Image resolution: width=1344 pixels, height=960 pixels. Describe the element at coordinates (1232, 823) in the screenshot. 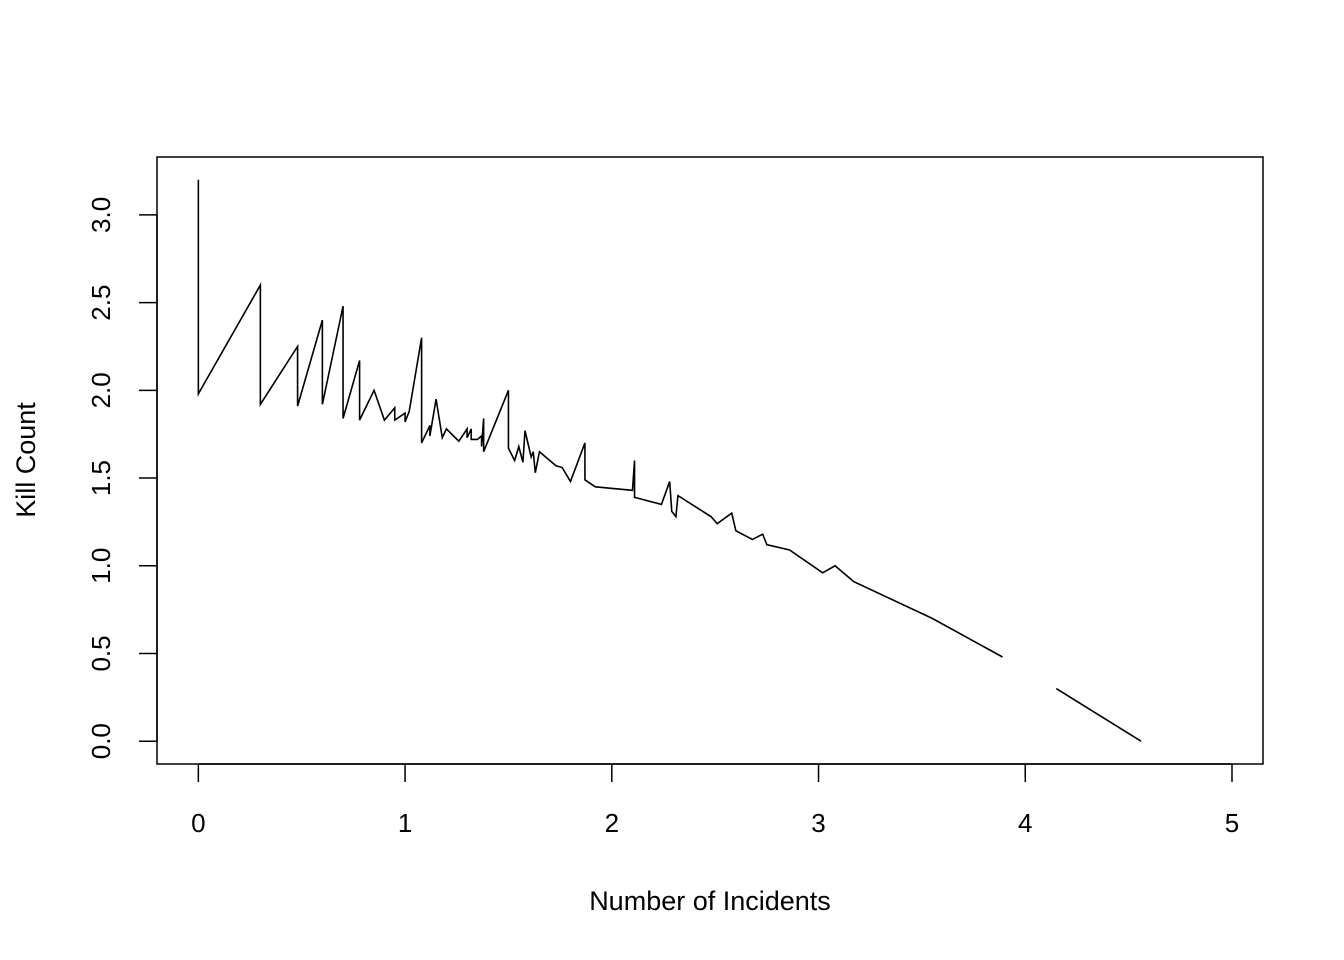

I see `x-tick-label: 5` at that location.